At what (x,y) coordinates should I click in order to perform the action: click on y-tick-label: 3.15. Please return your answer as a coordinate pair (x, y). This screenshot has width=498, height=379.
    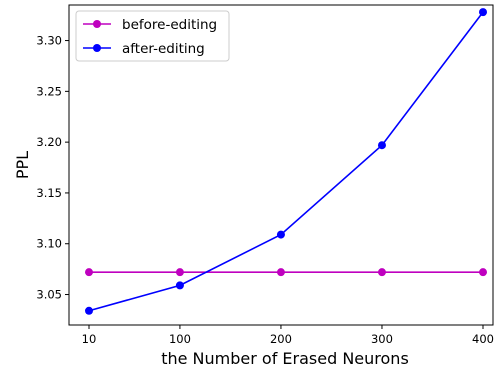
    Looking at the image, I should click on (49, 193).